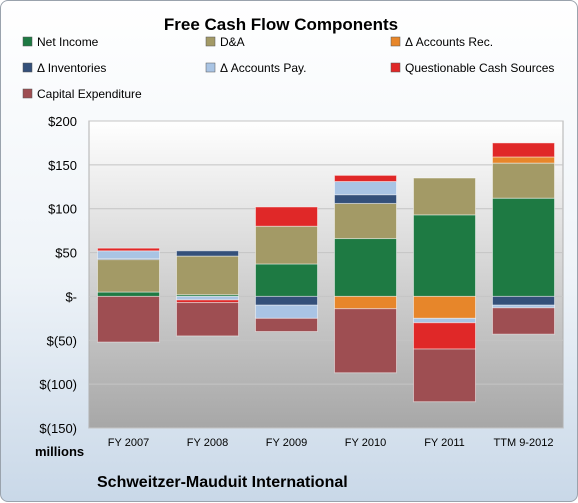 Image resolution: width=578 pixels, height=503 pixels. What do you see at coordinates (263, 68) in the screenshot?
I see `legend-label: Δ Accounts Pay.` at bounding box center [263, 68].